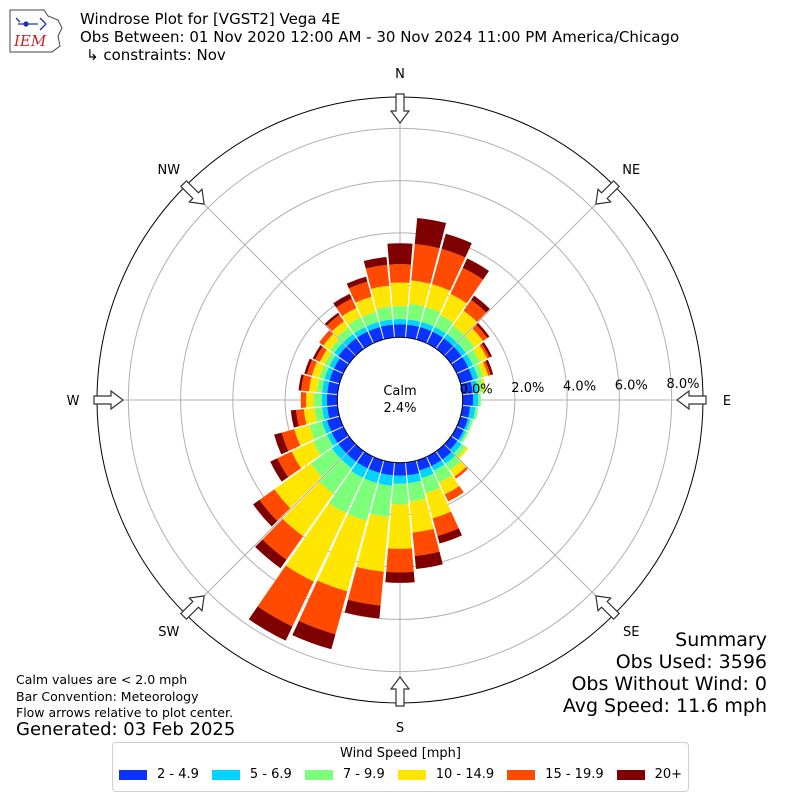  Describe the element at coordinates (721, 640) in the screenshot. I see `summary-title: Summary` at that location.